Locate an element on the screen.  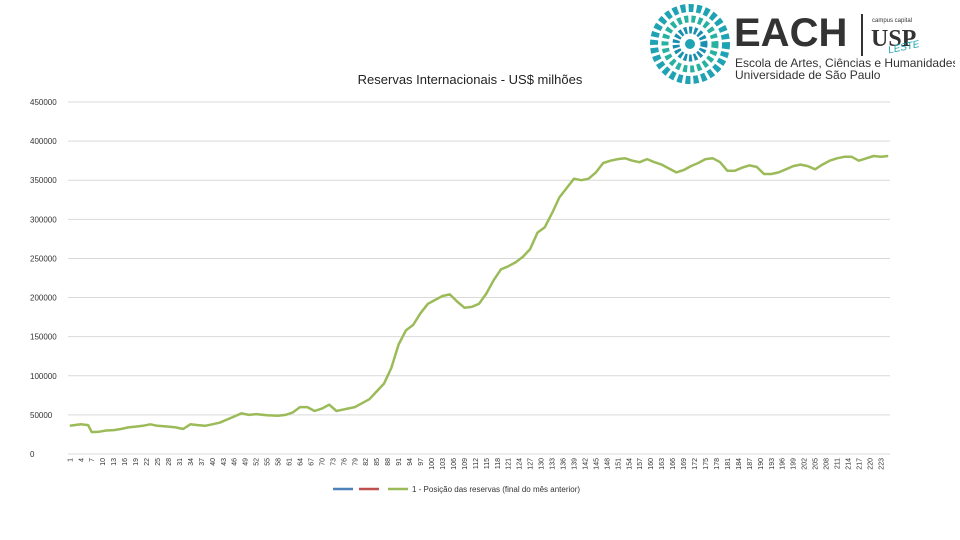
logo-school: Escola de Artes, Ciências e Humanidades is located at coordinates (845, 63).